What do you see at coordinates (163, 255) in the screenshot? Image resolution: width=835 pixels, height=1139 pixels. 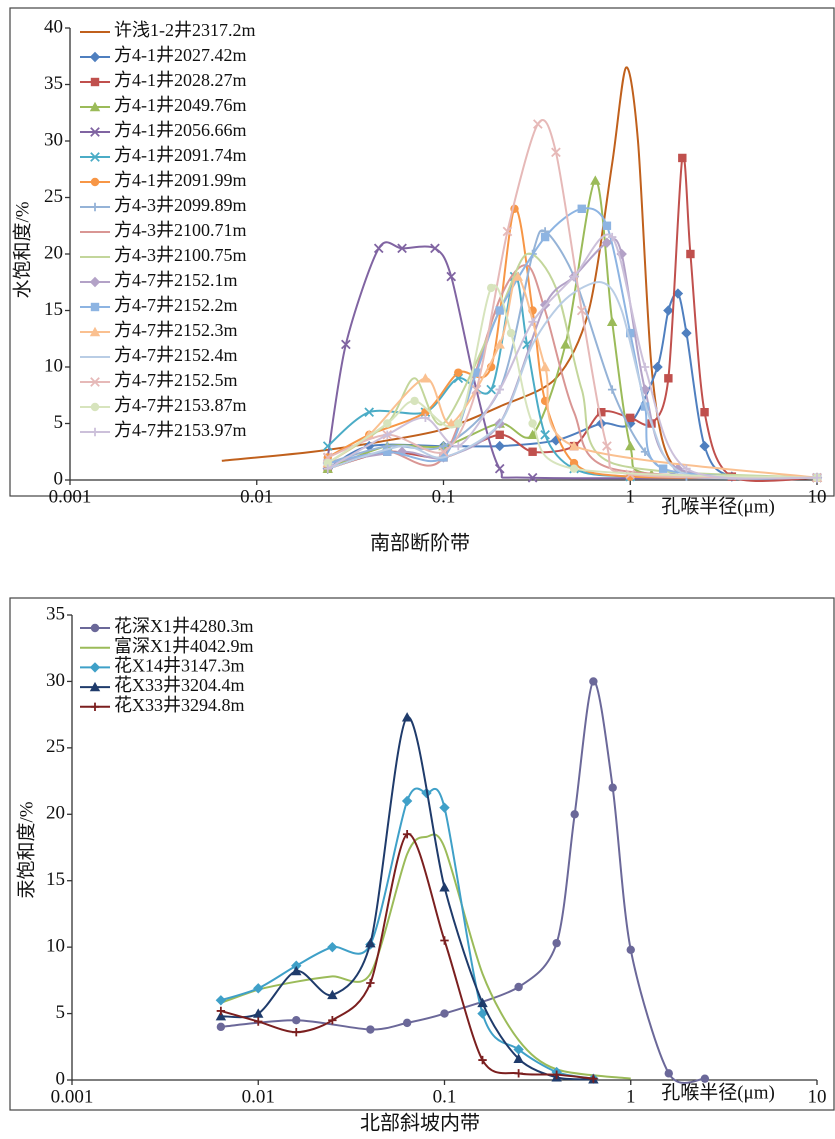 I see `legend-item: 方4-3井2100.75m` at bounding box center [163, 255].